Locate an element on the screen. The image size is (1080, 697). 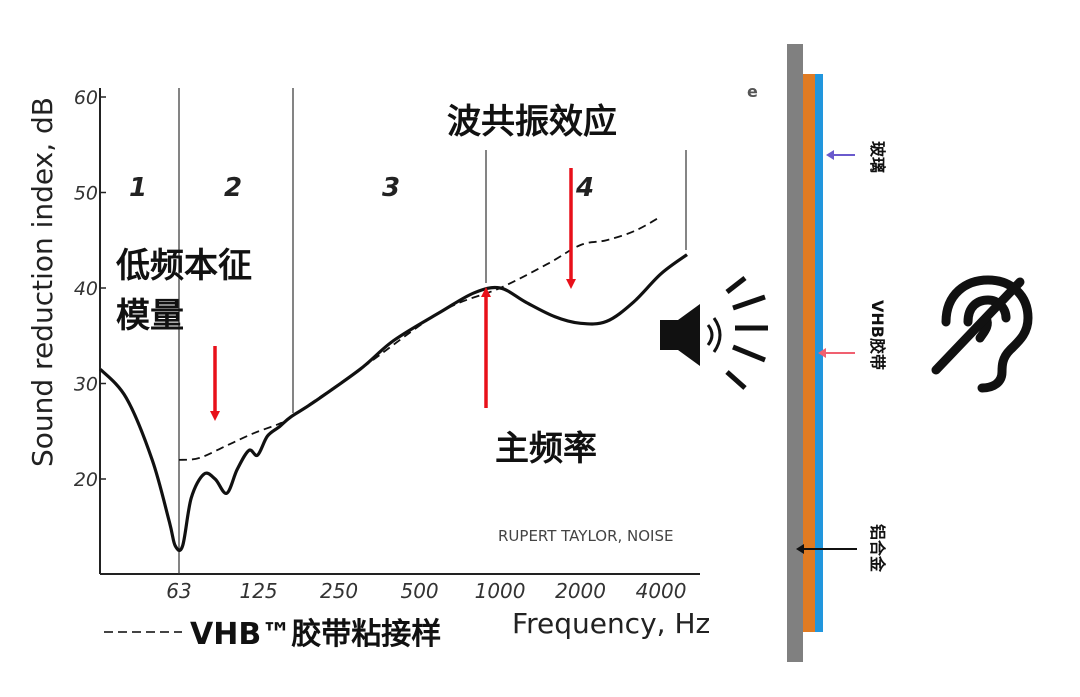
glass-pointer-head is located at coordinates (830, 155).